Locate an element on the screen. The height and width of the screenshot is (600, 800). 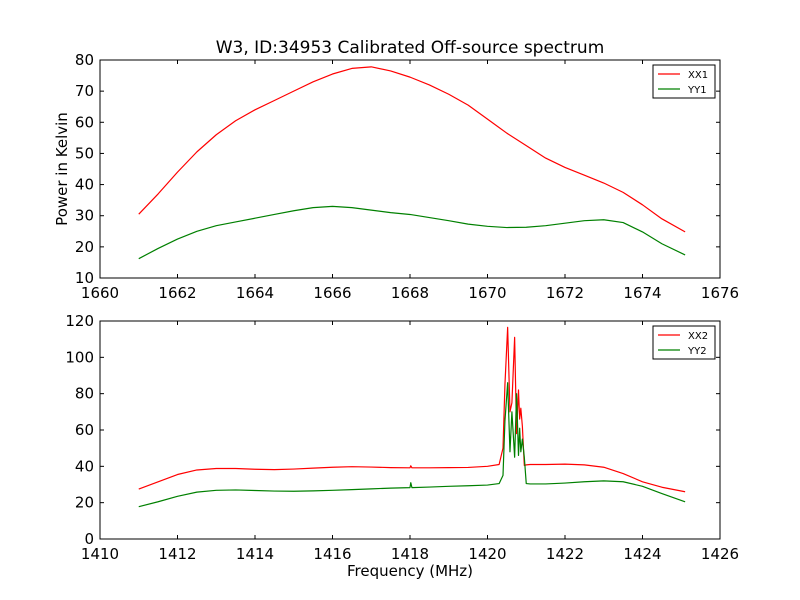
series-line-yy2 is located at coordinates (412, 445).